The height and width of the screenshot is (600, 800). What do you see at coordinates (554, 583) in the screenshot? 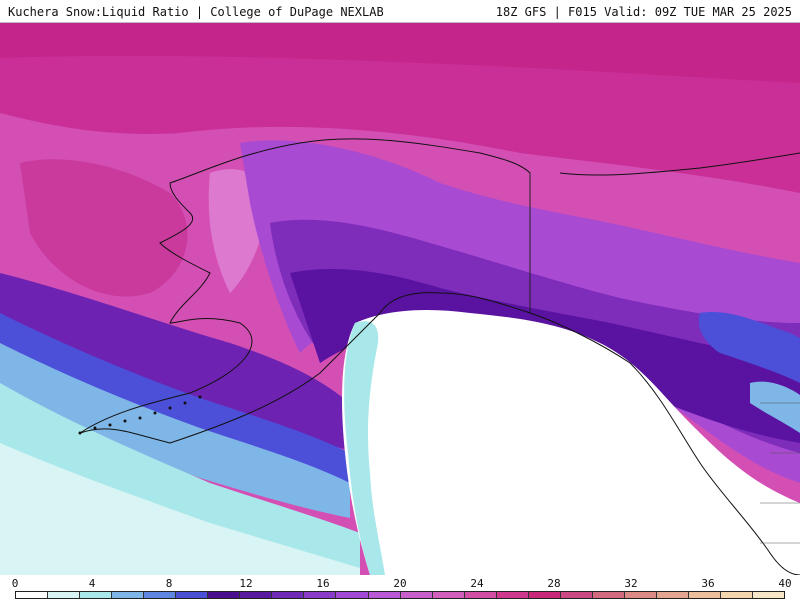
I see `legend-tick-28: 28` at bounding box center [554, 583].